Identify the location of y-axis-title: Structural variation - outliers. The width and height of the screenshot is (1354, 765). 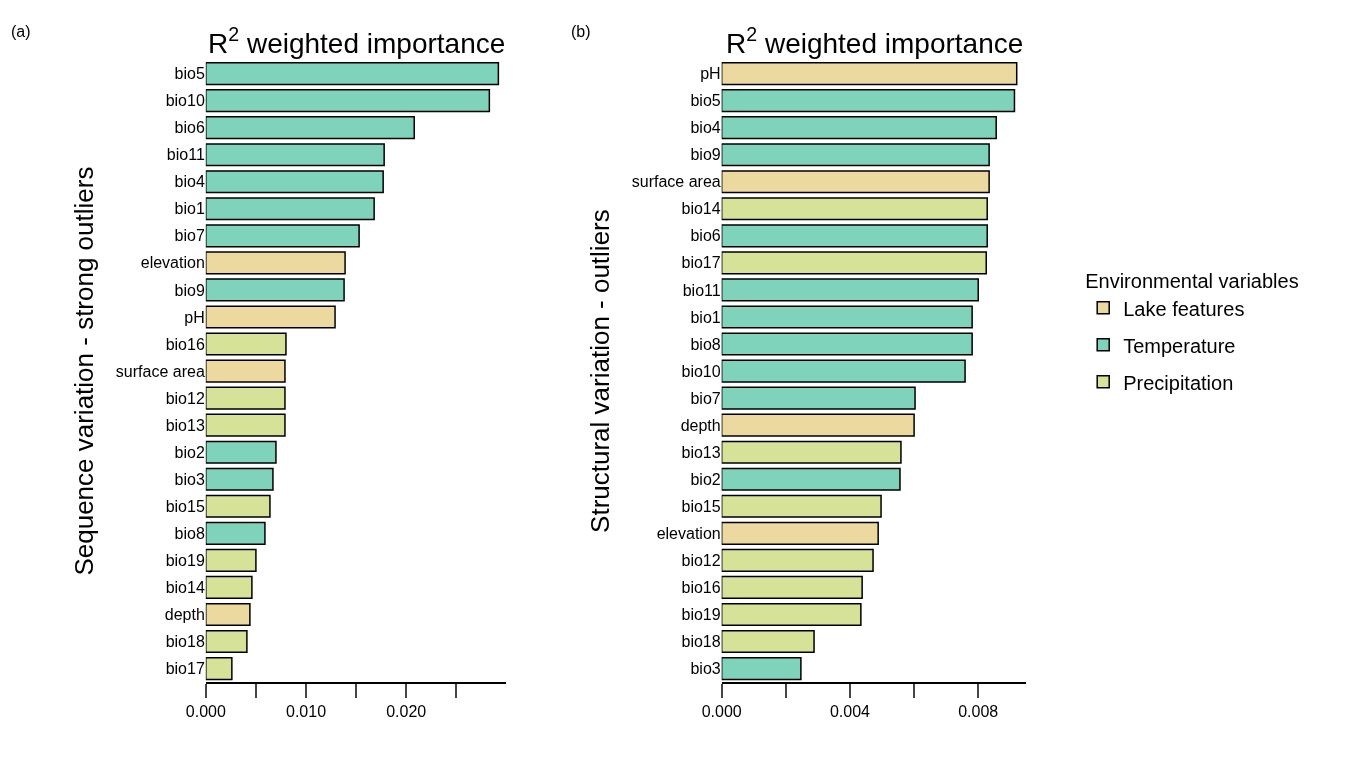
(600, 371).